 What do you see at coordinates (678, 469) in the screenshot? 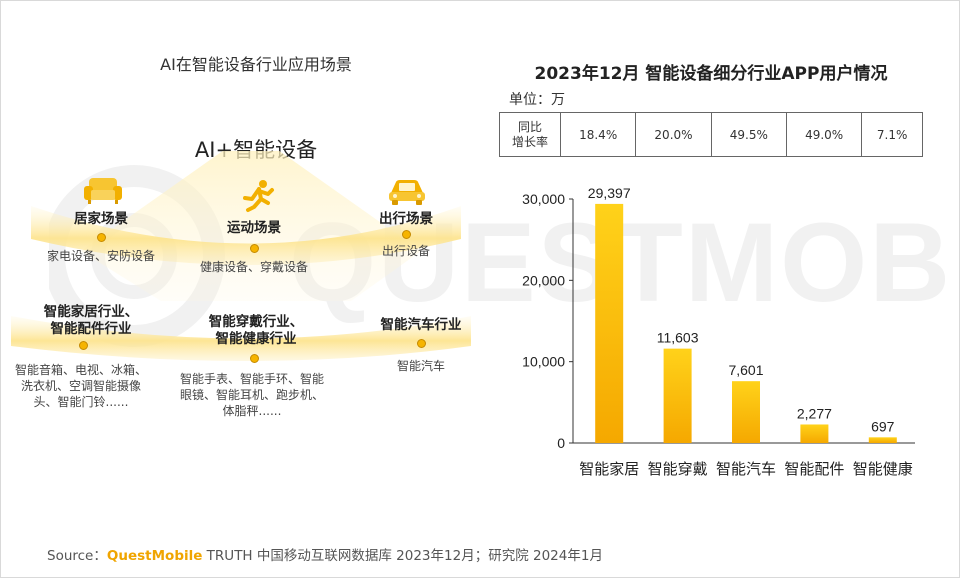
I see `x-tick-label: 智能穿戴` at bounding box center [678, 469].